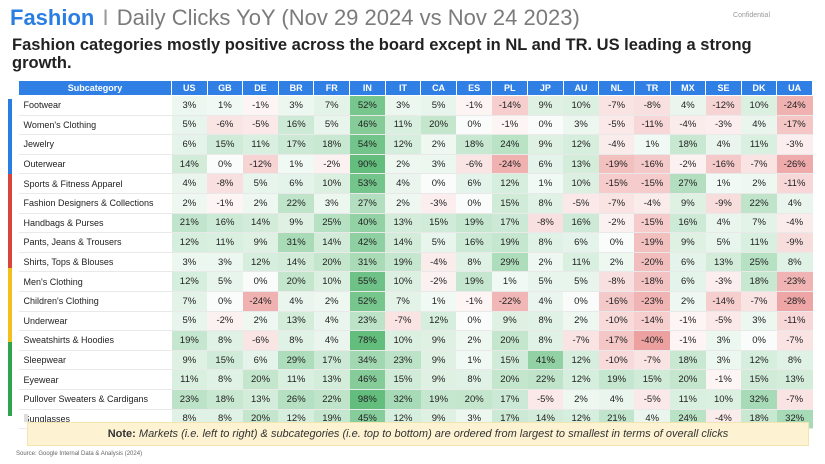 Image resolution: width=825 pixels, height=464 pixels. I want to click on cell-es: 8%, so click(474, 379).